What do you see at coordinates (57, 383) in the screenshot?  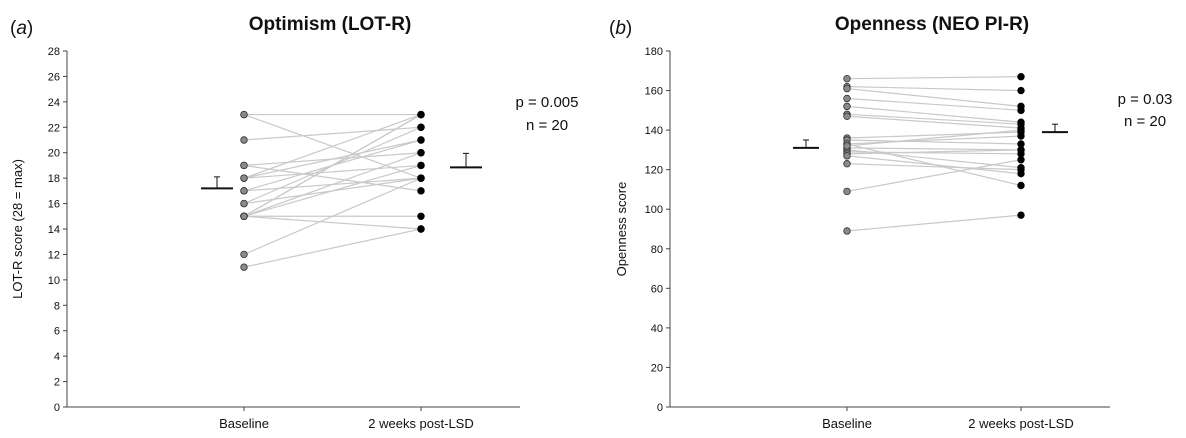 I see `y-tick-label: 2` at bounding box center [57, 383].